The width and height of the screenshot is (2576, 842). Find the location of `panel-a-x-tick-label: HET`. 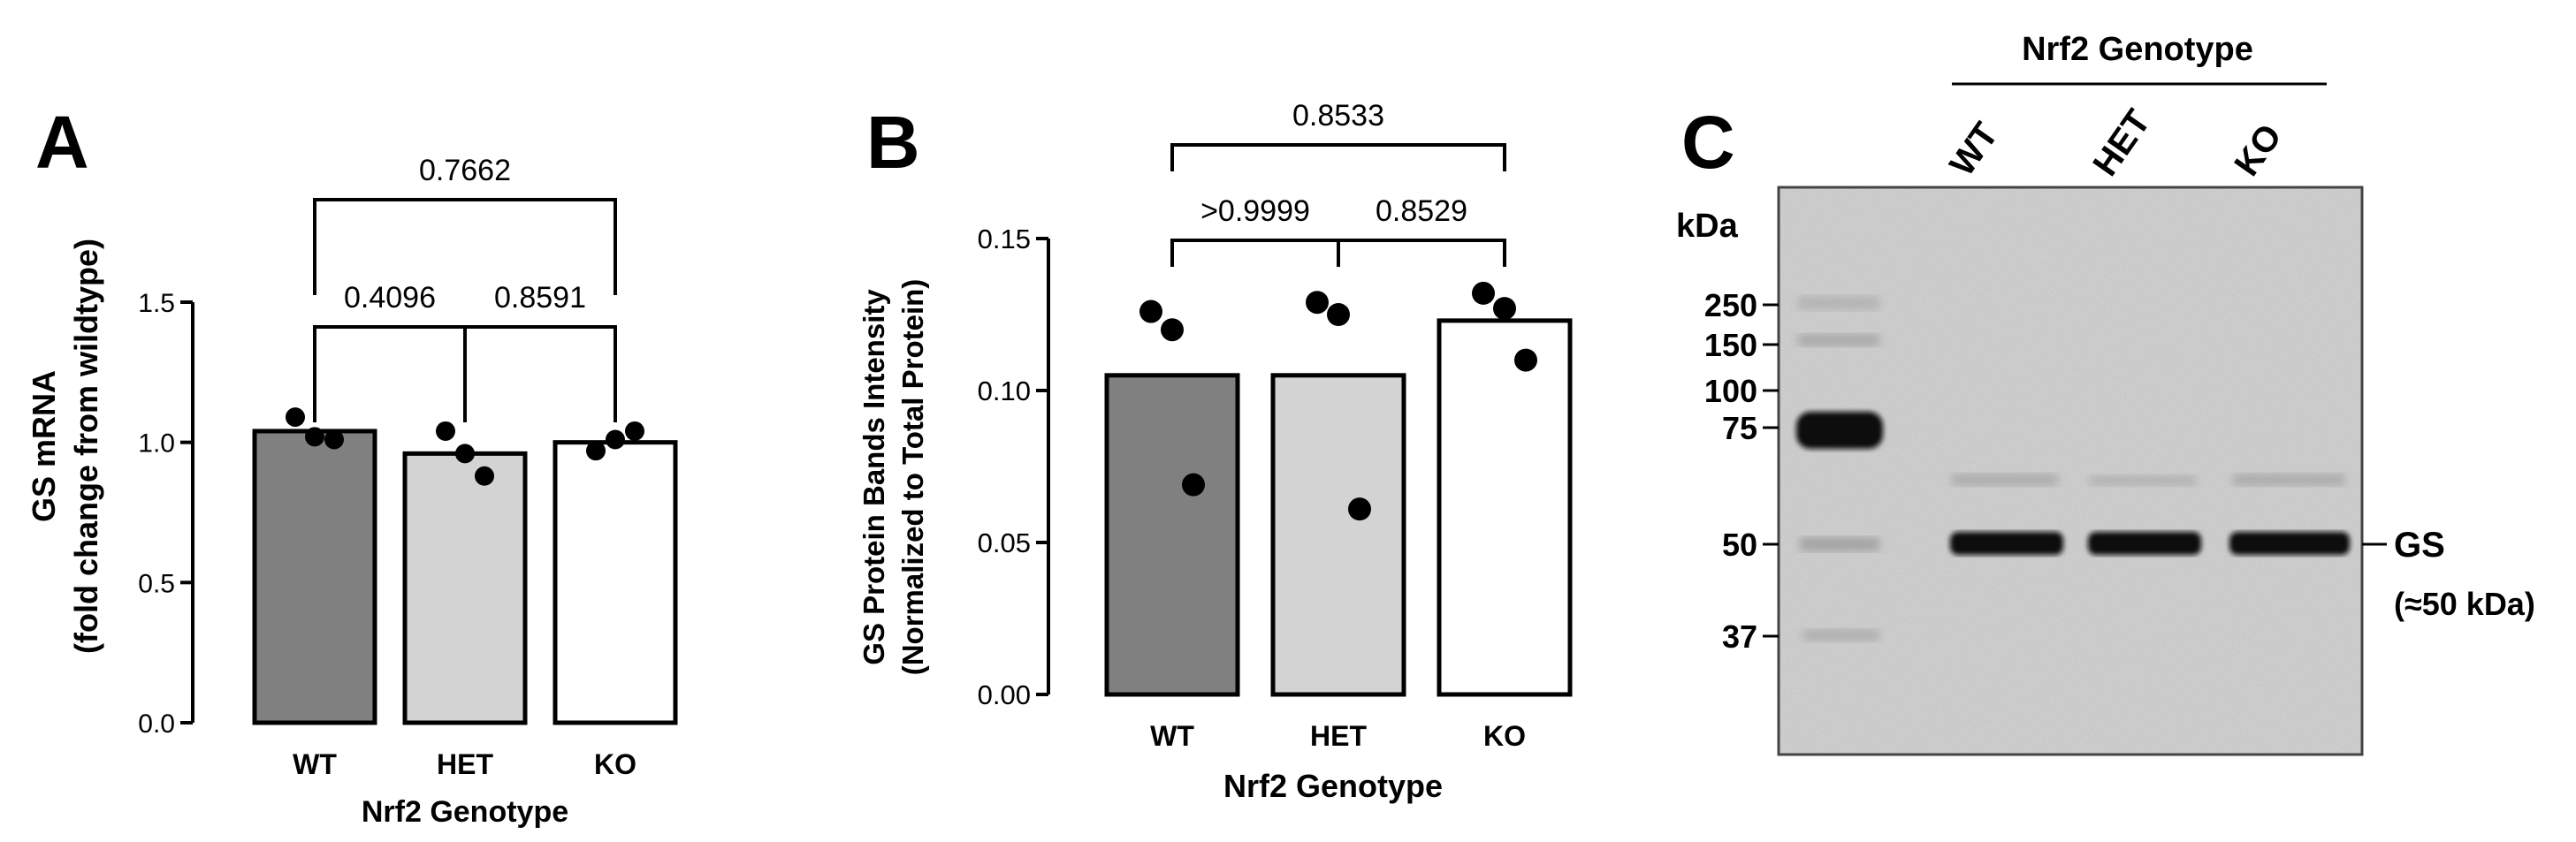

panel-a-x-tick-label: HET is located at coordinates (465, 764).